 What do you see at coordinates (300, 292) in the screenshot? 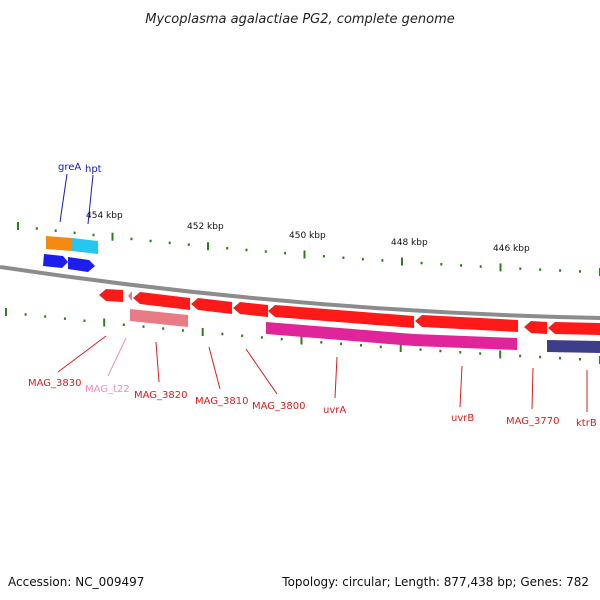
I see `genome-backbone` at bounding box center [300, 292].